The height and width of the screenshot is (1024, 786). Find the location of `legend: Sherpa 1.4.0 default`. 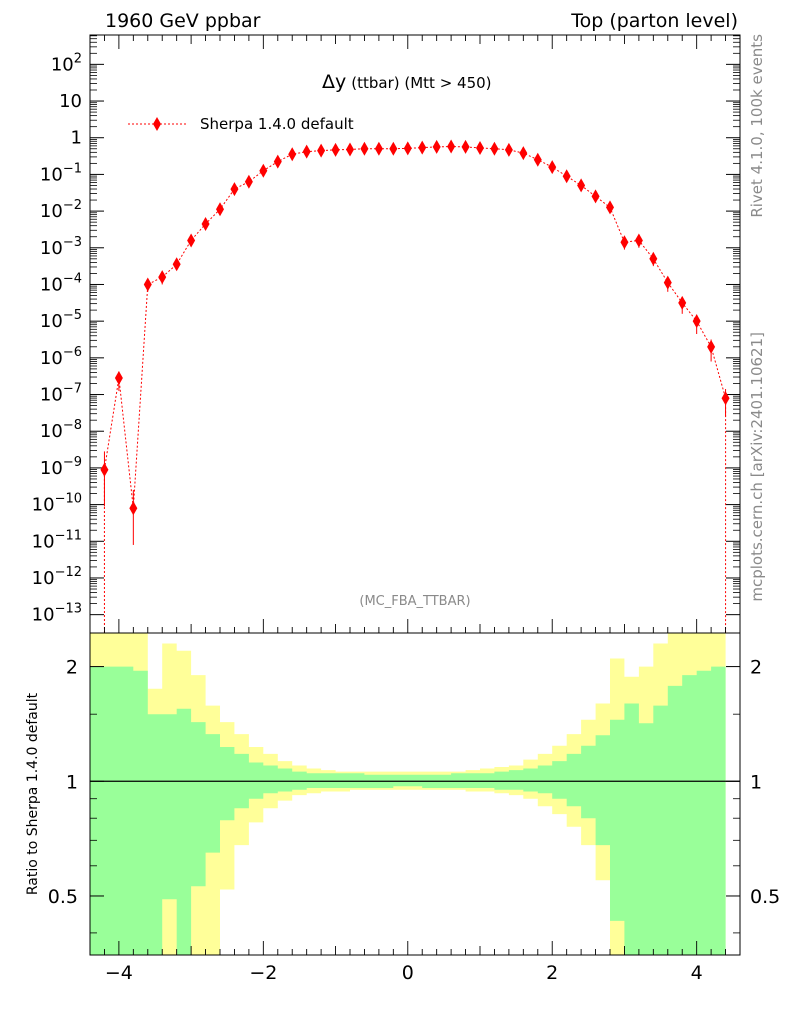

legend: Sherpa 1.4.0 default is located at coordinates (241, 124).